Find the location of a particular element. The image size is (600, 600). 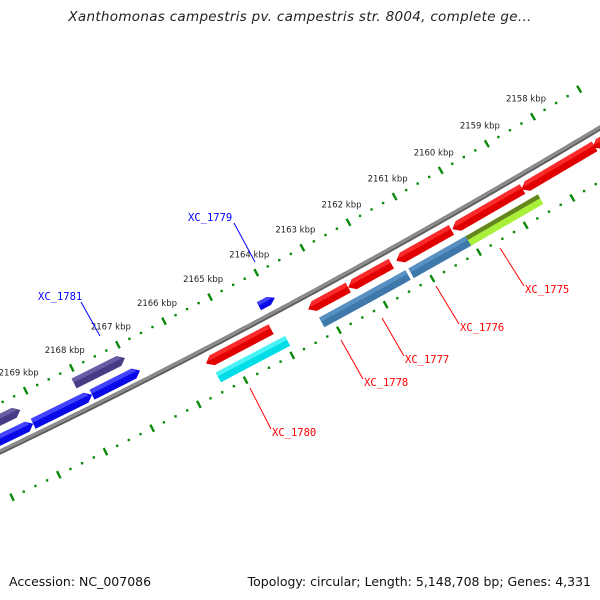

gene-blue-highlight is located at coordinates (15, 430).